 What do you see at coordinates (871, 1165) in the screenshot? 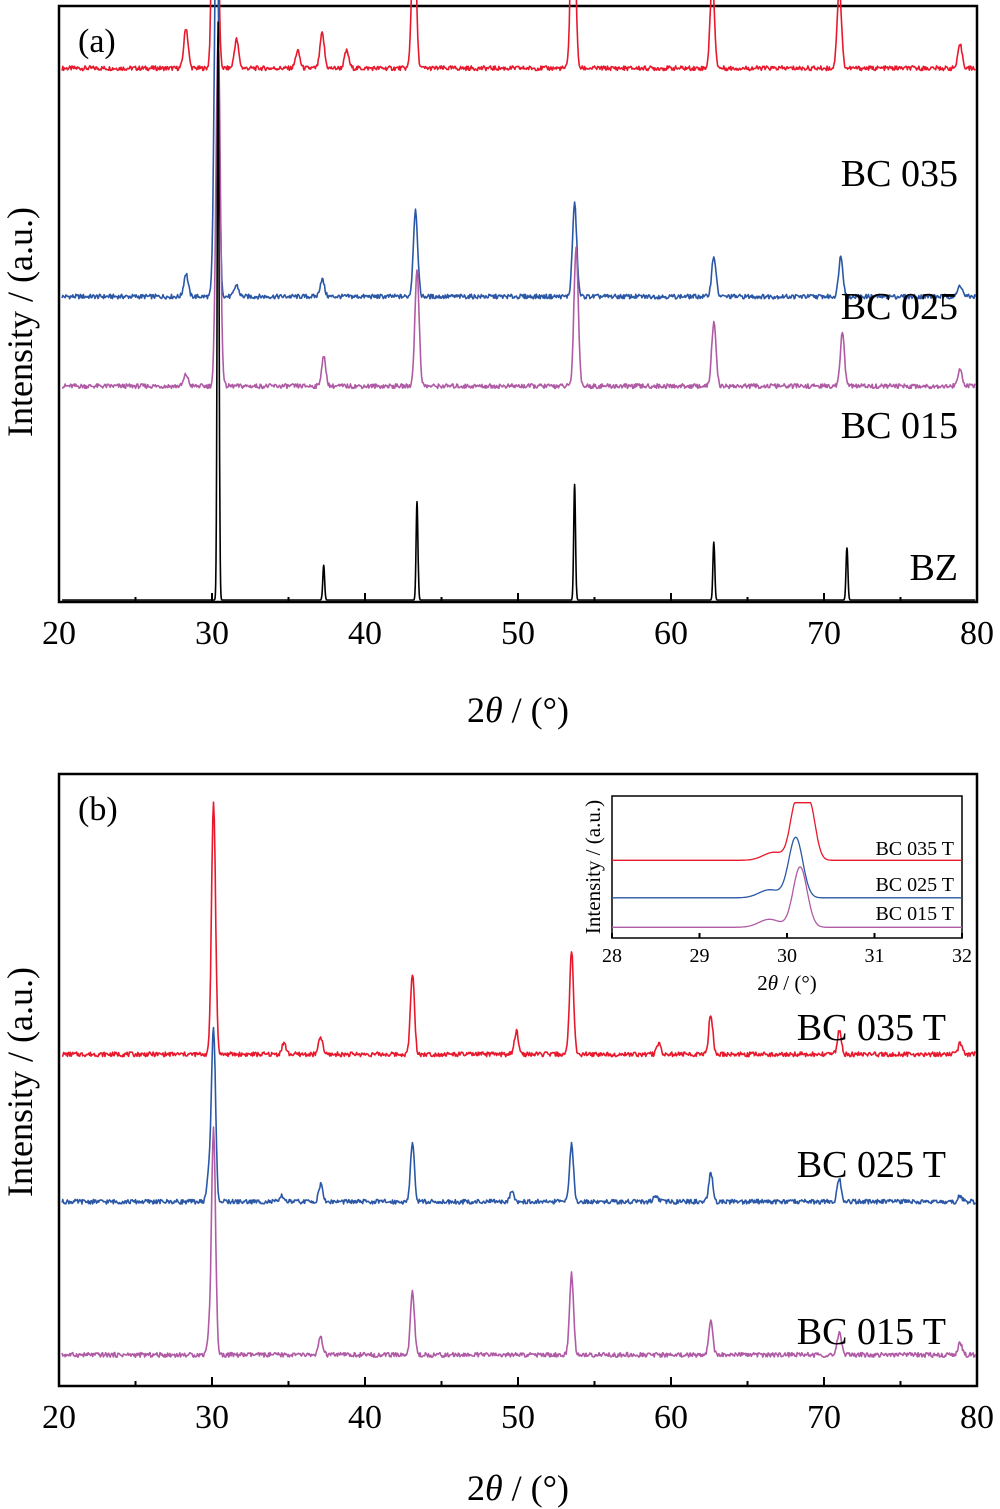
I see `series-label-bc025t: BC 025 T` at bounding box center [871, 1165].